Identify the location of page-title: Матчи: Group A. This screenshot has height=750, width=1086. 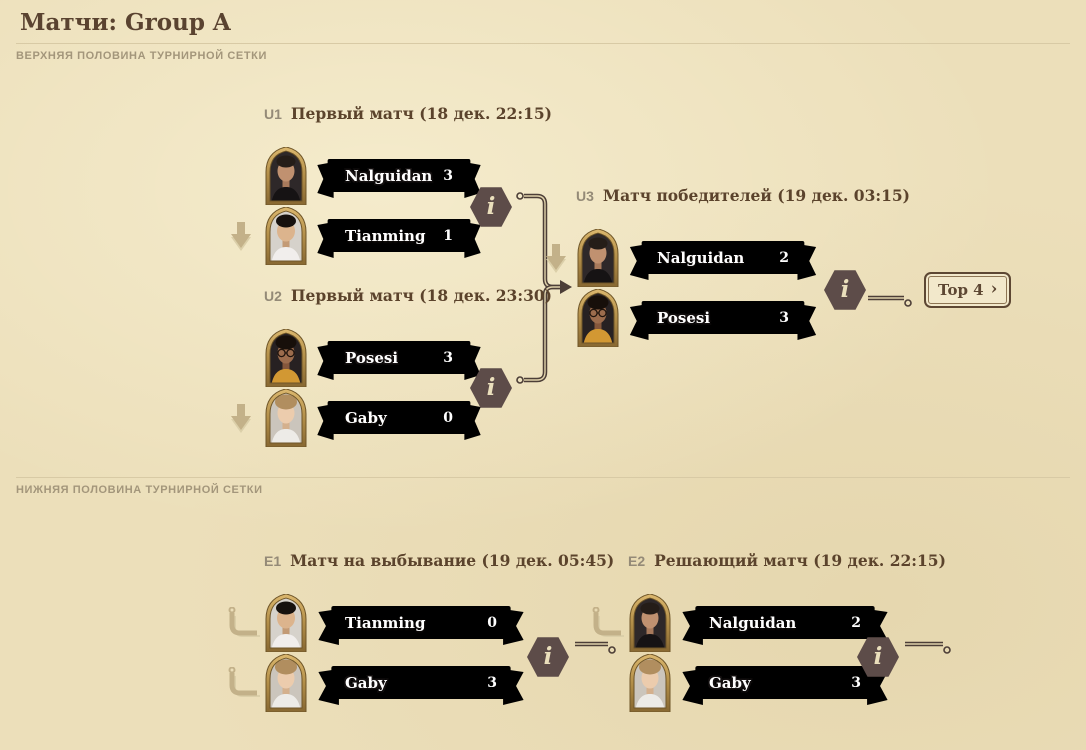
(125, 22).